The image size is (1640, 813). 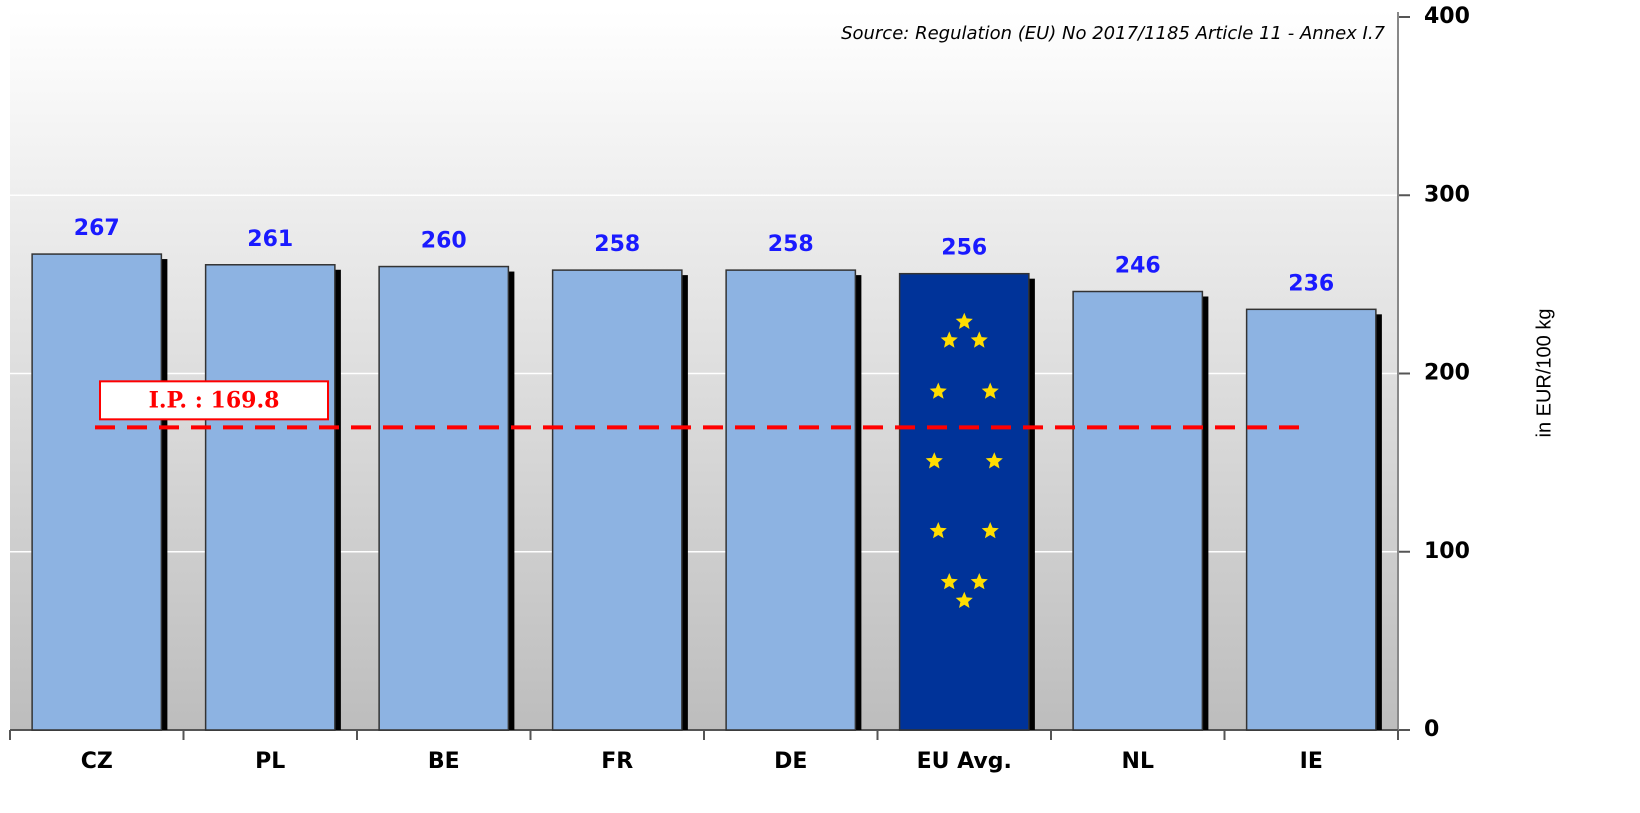 What do you see at coordinates (97, 228) in the screenshot?
I see `value-label: 267` at bounding box center [97, 228].